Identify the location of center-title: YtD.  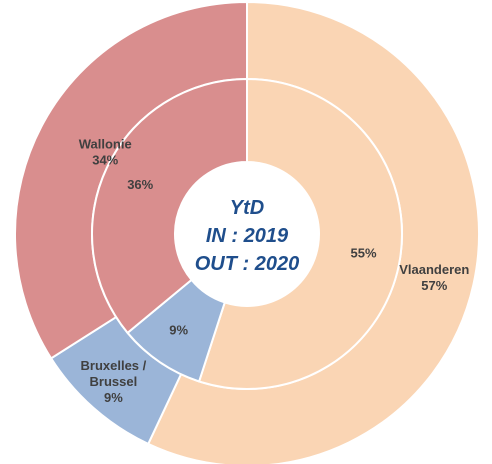
(247, 208).